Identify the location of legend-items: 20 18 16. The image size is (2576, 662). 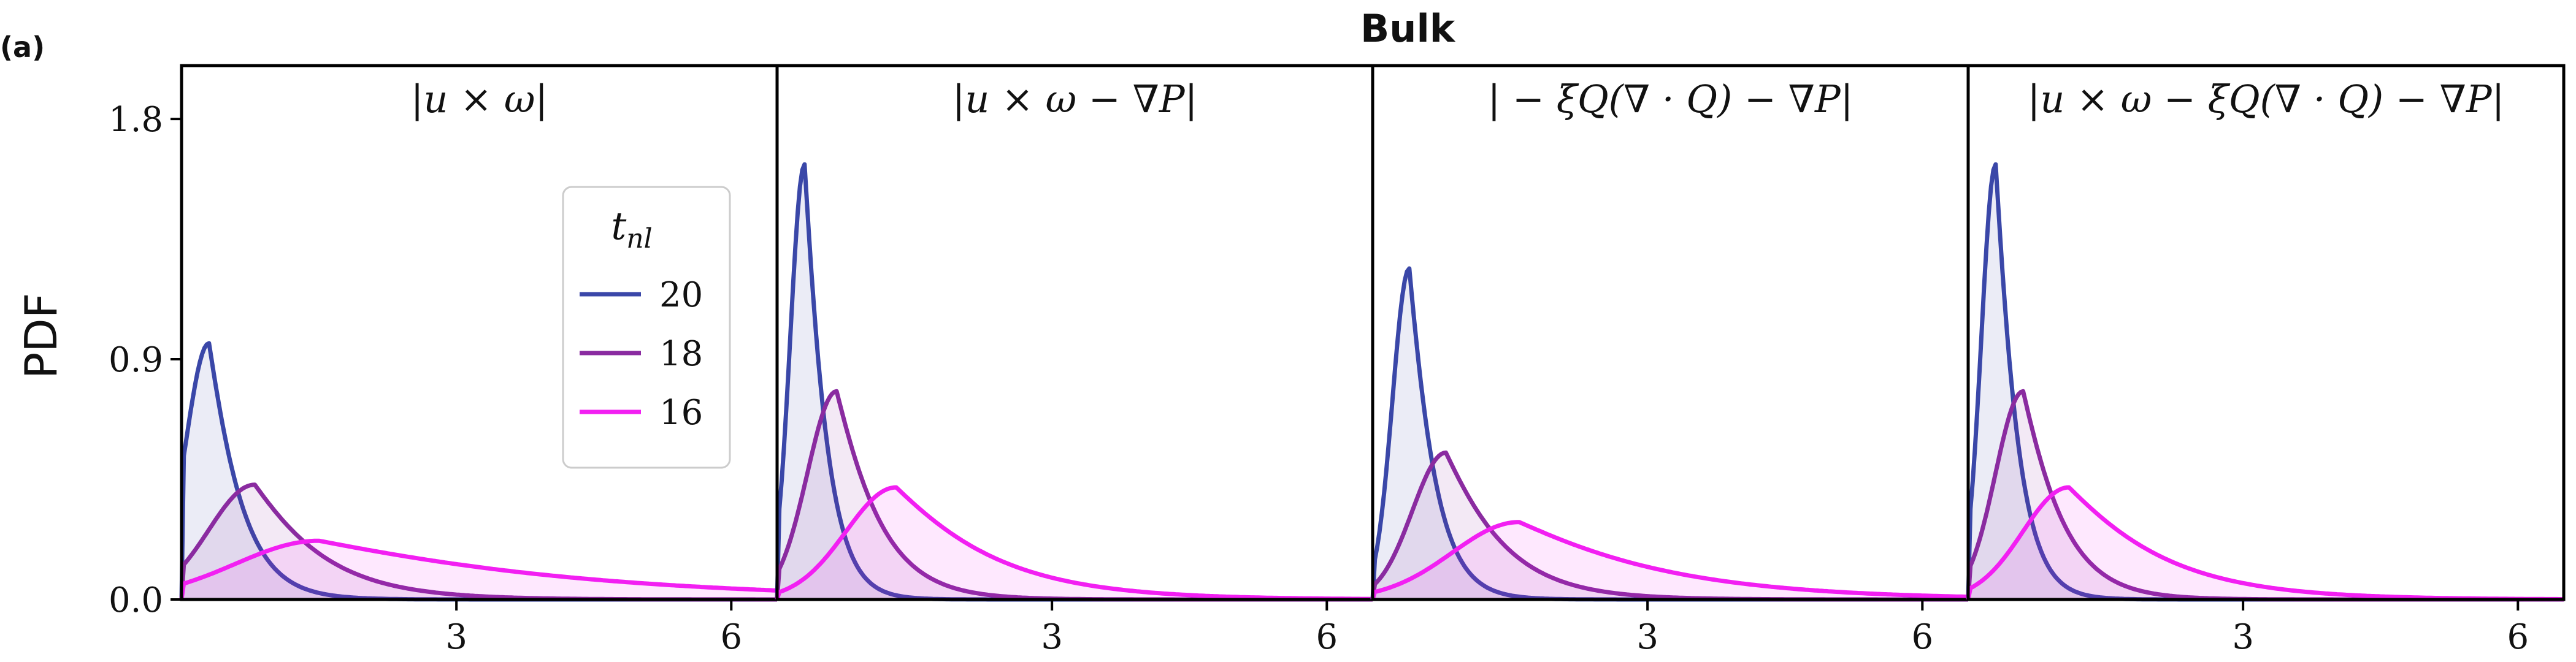
(641, 354).